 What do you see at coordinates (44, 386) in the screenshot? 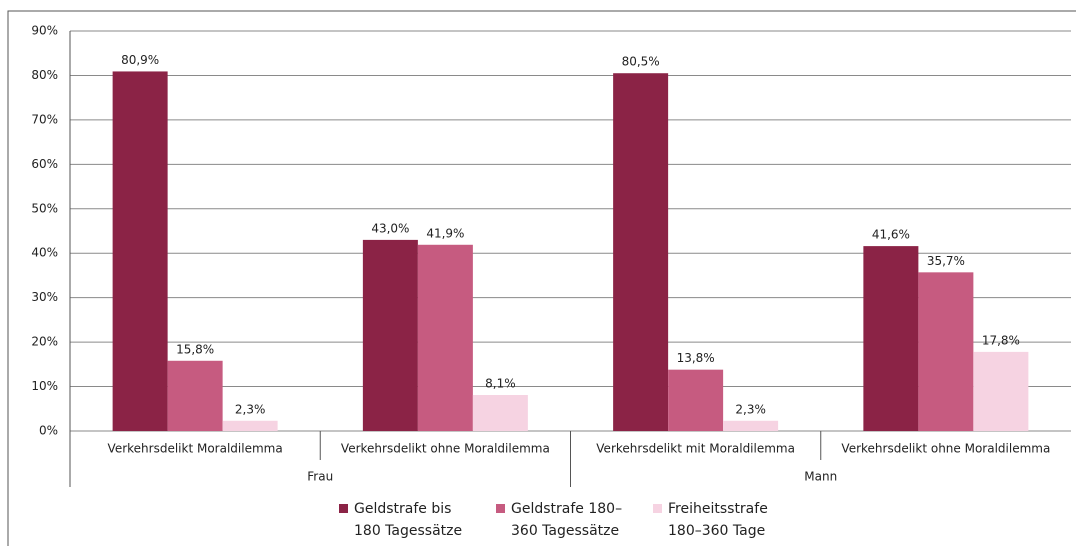
I see `y-tick-label: 10%` at bounding box center [44, 386].